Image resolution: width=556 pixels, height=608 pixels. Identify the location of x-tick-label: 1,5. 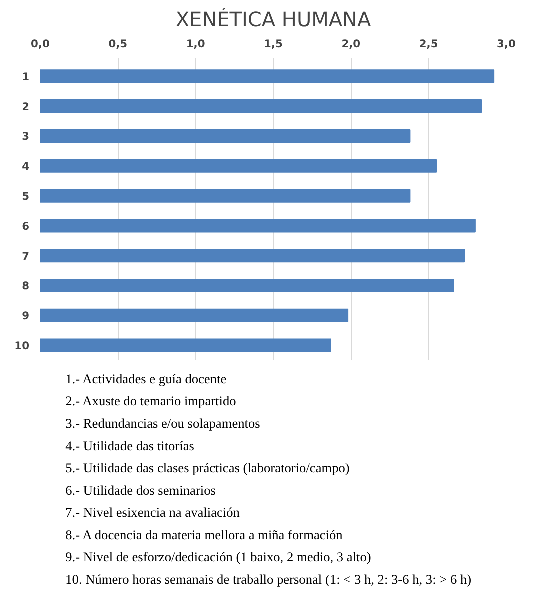
(273, 44).